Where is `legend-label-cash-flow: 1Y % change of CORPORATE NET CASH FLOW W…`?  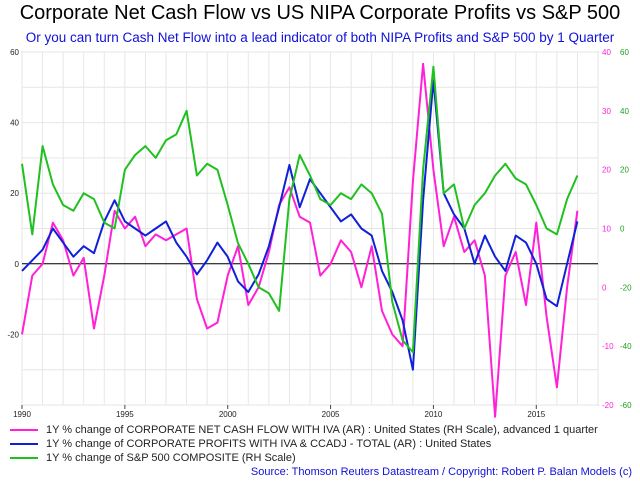 legend-label-cash-flow: 1Y % change of CORPORATE NET CASH FLOW W… is located at coordinates (322, 430).